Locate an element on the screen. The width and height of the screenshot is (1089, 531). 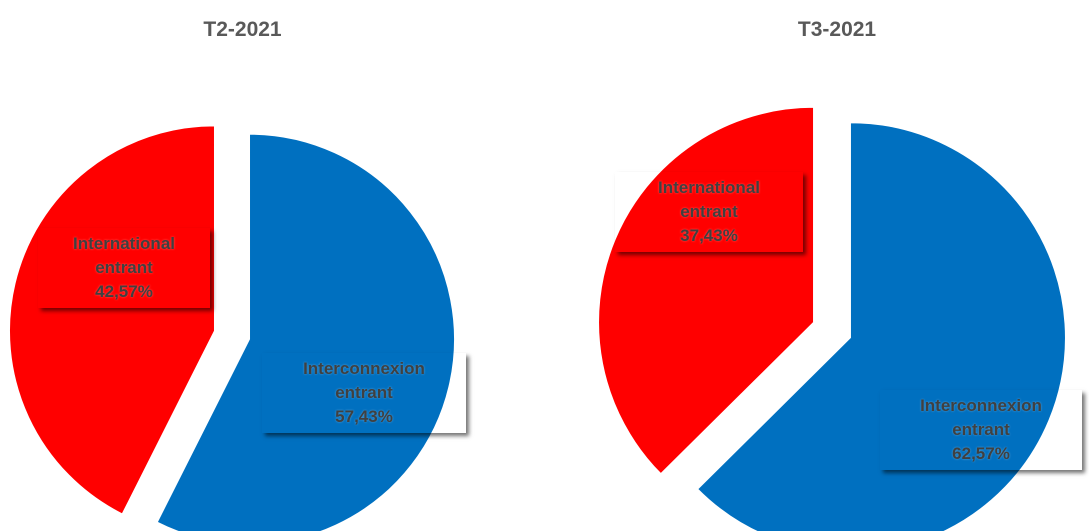
slice-label-value: 42,57% is located at coordinates (124, 291).